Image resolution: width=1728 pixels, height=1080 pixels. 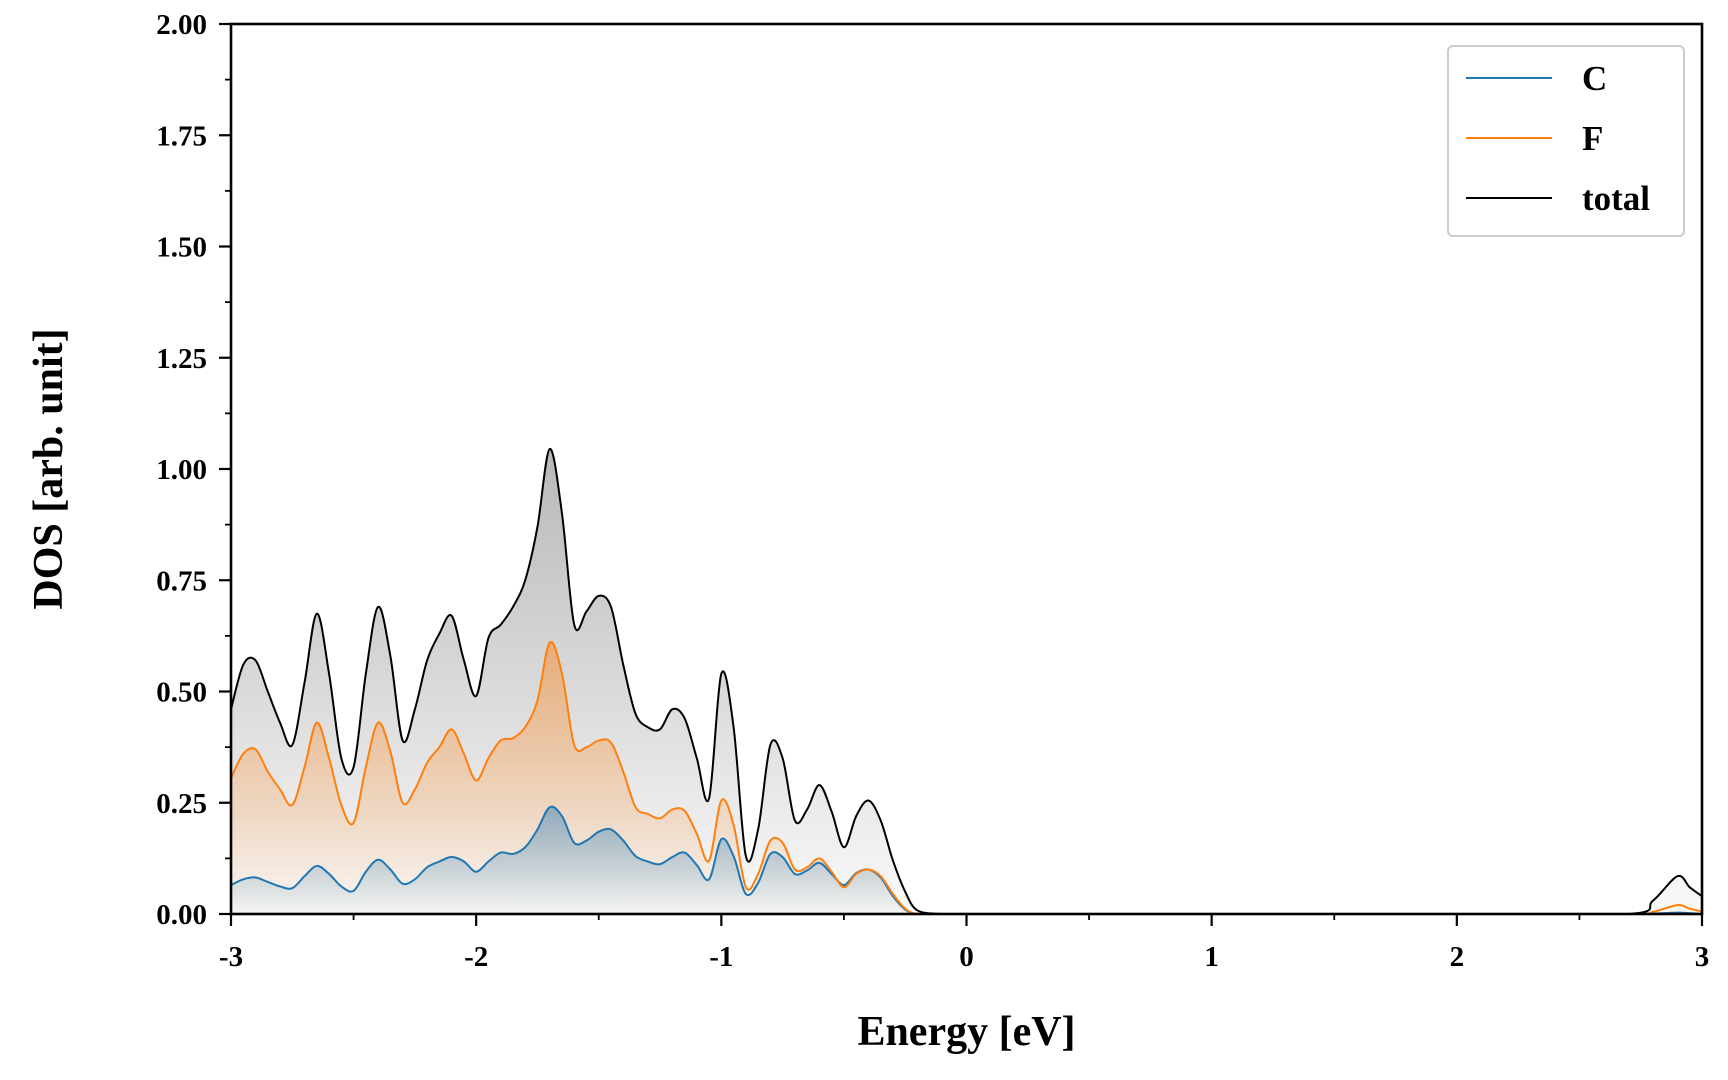 What do you see at coordinates (1702, 957) in the screenshot?
I see `x-tick-label: 3` at bounding box center [1702, 957].